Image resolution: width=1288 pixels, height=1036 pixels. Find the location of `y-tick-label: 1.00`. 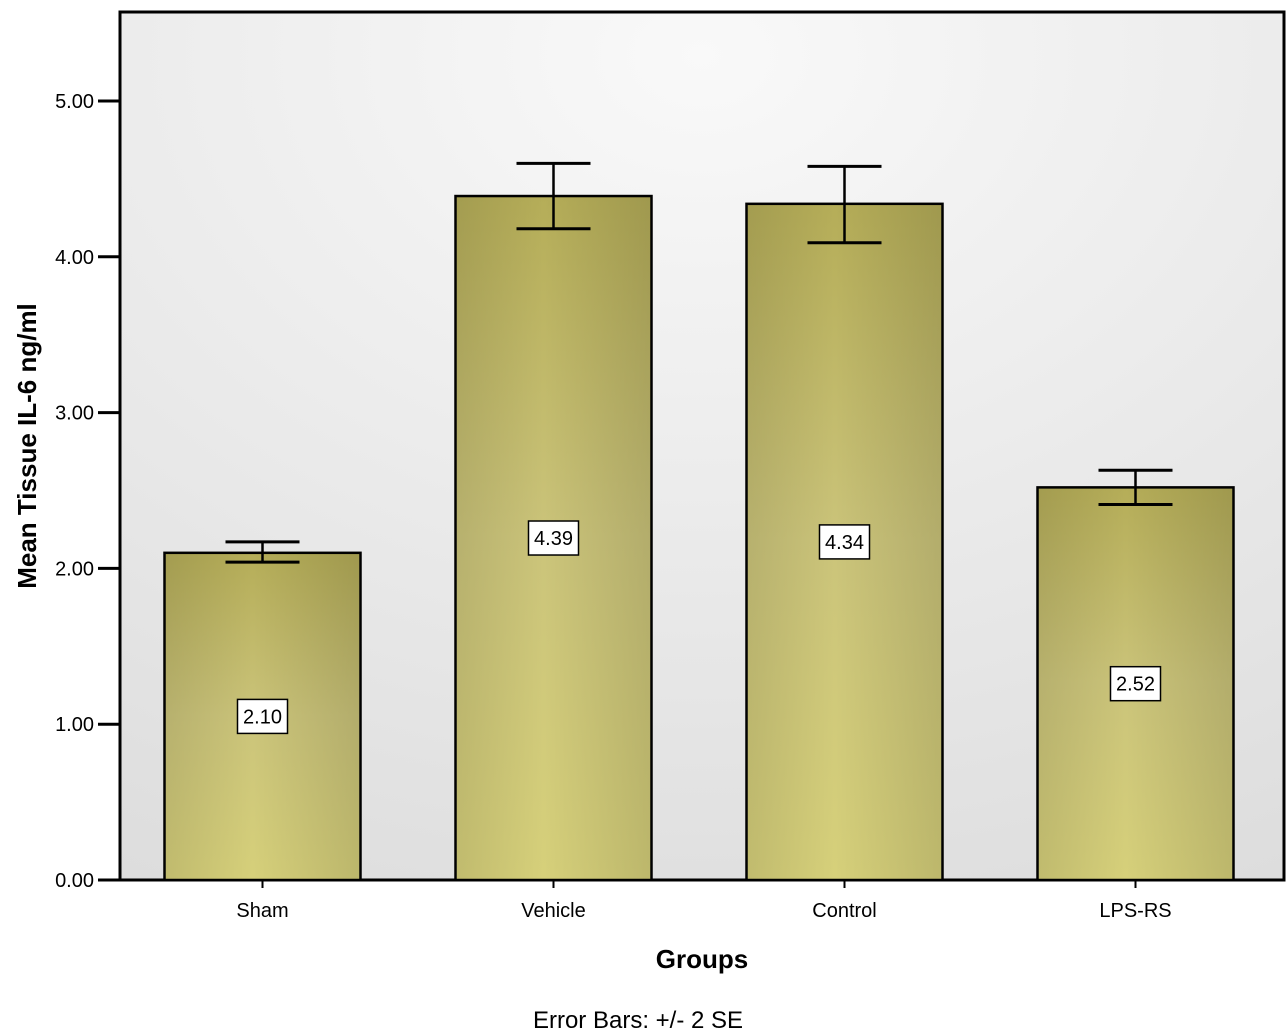

y-tick-label: 1.00 is located at coordinates (74, 725).